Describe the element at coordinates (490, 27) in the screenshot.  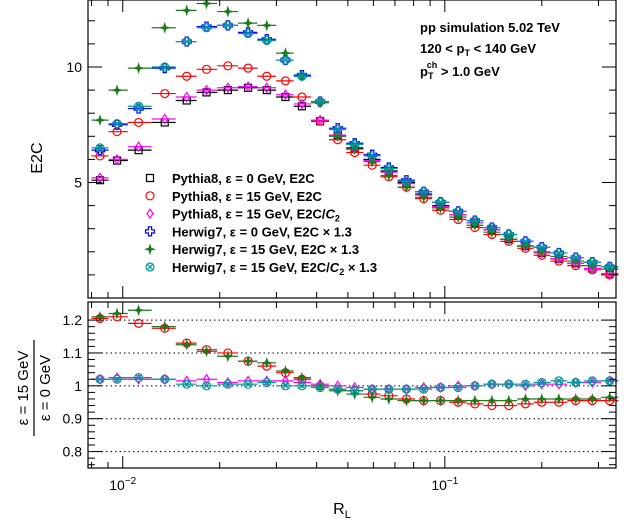
I see `annotation-energy: pp simulation 5.02 TeV` at that location.